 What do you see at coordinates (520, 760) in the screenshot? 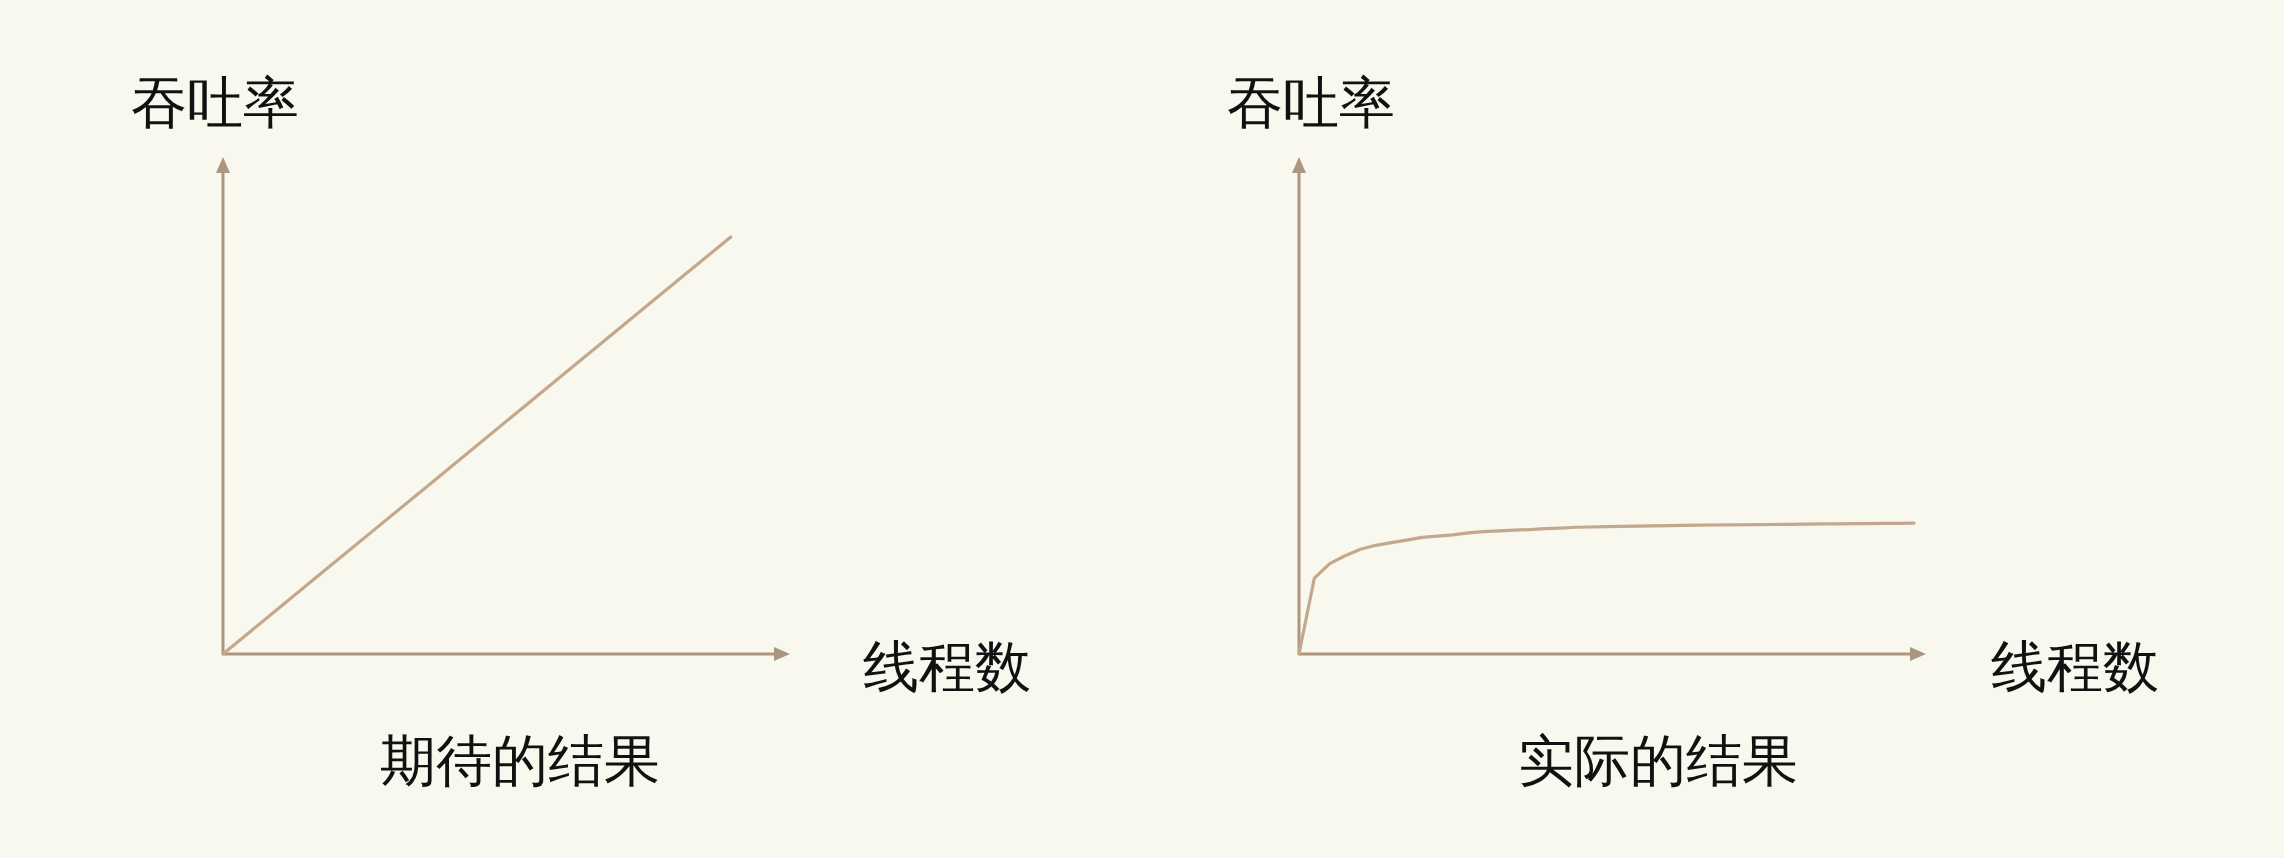
I see `text: 期待的结果` at bounding box center [520, 760].